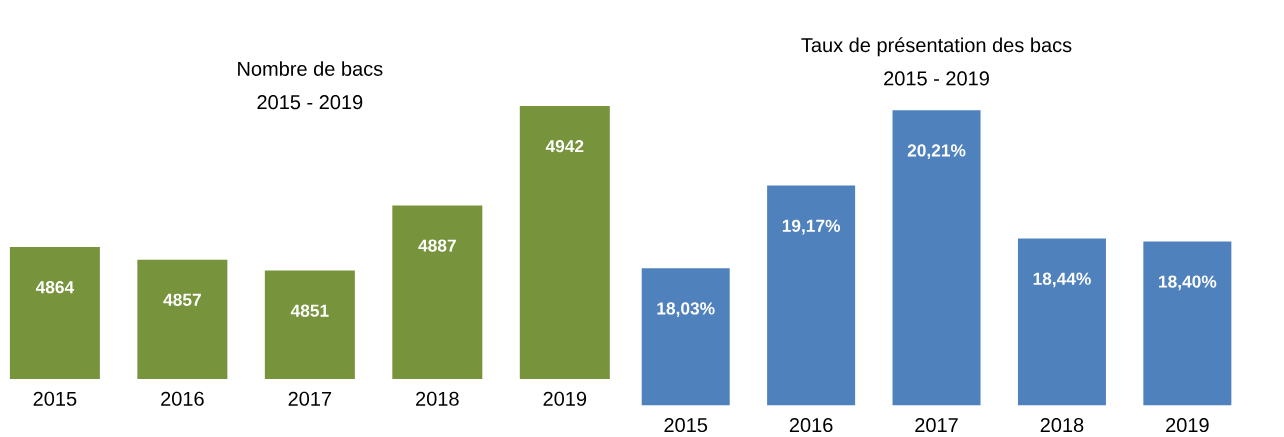  I want to click on data-label: 4851, so click(309, 311).